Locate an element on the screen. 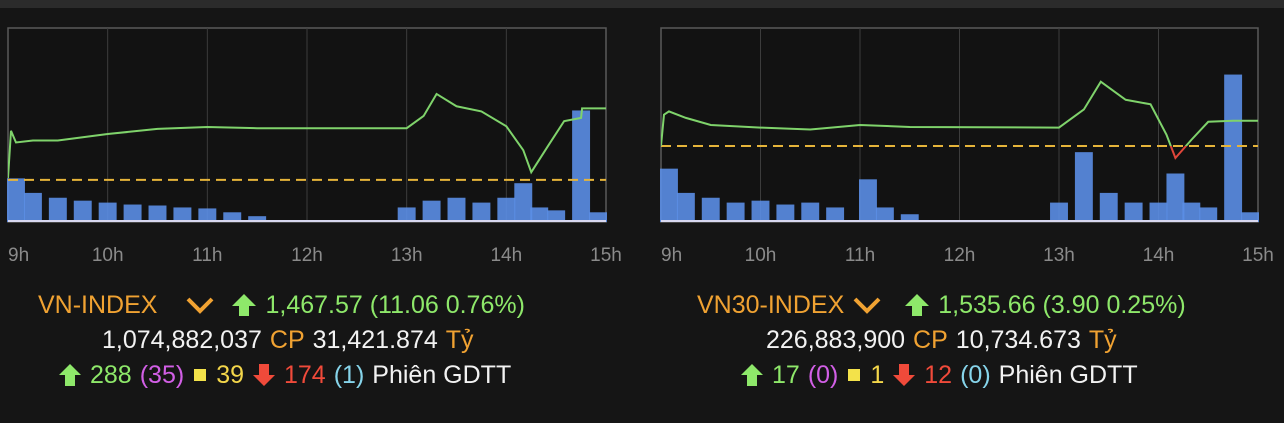  price-change: 1,467.57 (11.06 0.76%) is located at coordinates (395, 304).